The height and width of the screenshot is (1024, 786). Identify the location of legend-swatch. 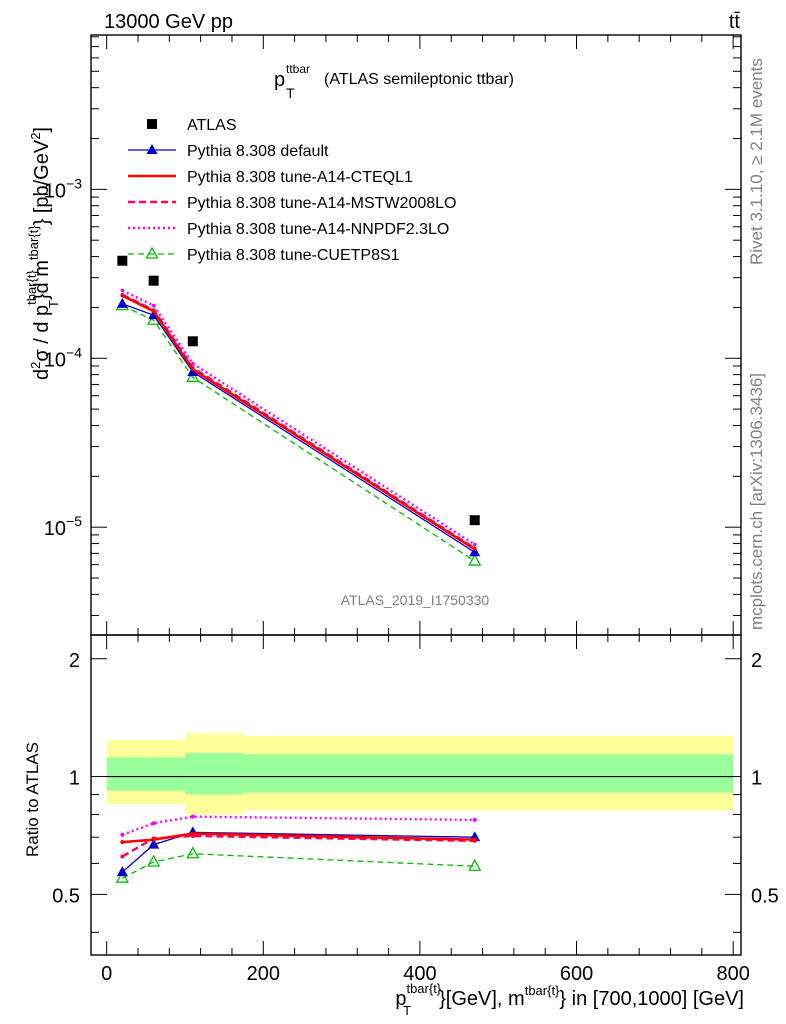
(152, 124).